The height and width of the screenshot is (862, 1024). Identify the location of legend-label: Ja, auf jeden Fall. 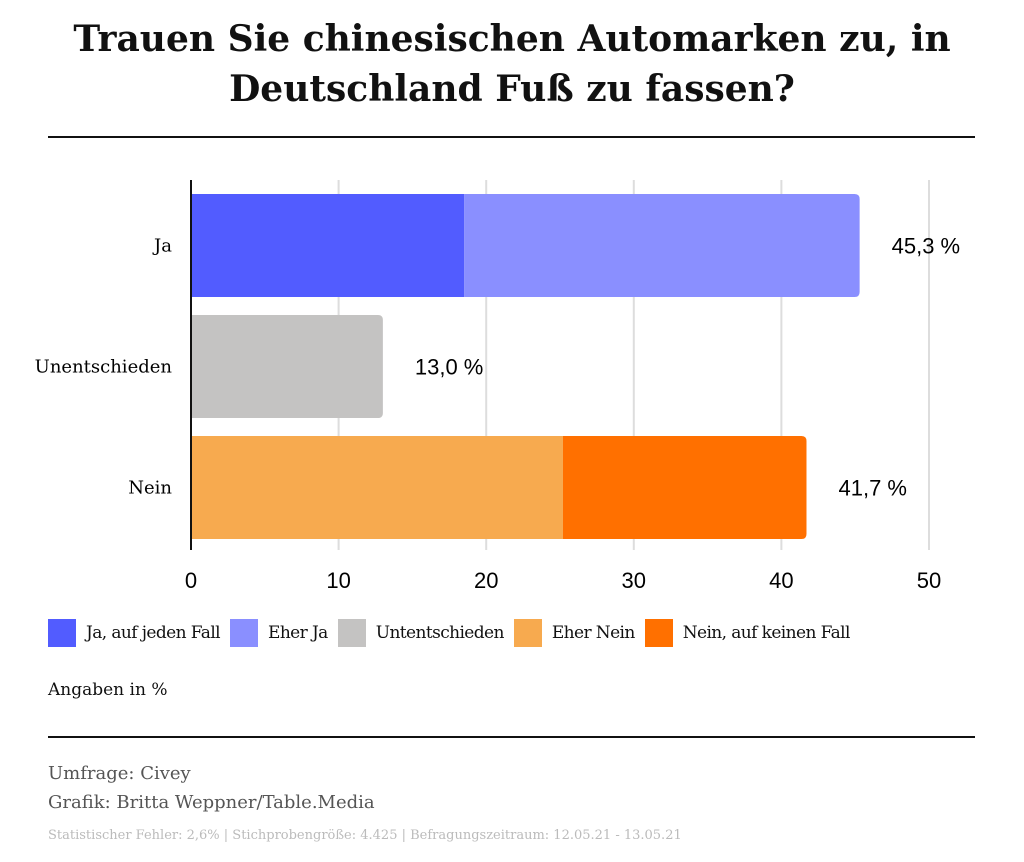
(153, 633).